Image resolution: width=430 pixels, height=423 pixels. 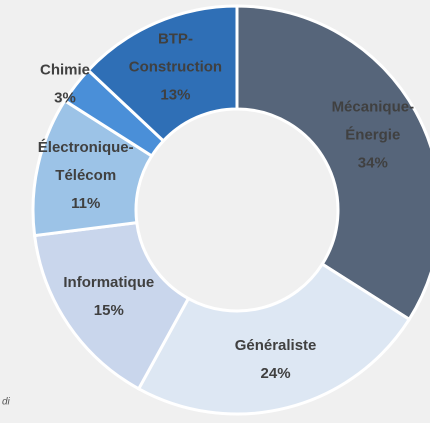 What do you see at coordinates (373, 162) in the screenshot?
I see `value-label: 34%` at bounding box center [373, 162].